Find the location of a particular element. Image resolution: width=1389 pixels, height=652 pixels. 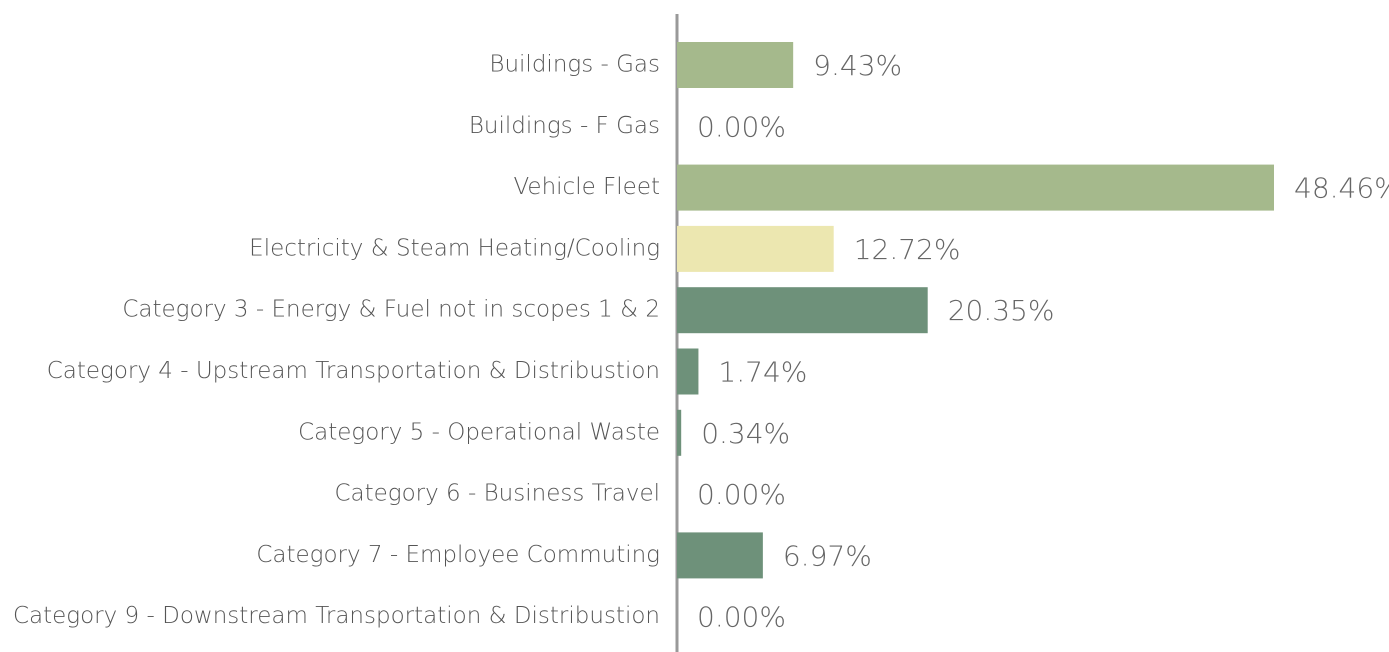

category-label: Category 6 - Business Travel is located at coordinates (497, 494).